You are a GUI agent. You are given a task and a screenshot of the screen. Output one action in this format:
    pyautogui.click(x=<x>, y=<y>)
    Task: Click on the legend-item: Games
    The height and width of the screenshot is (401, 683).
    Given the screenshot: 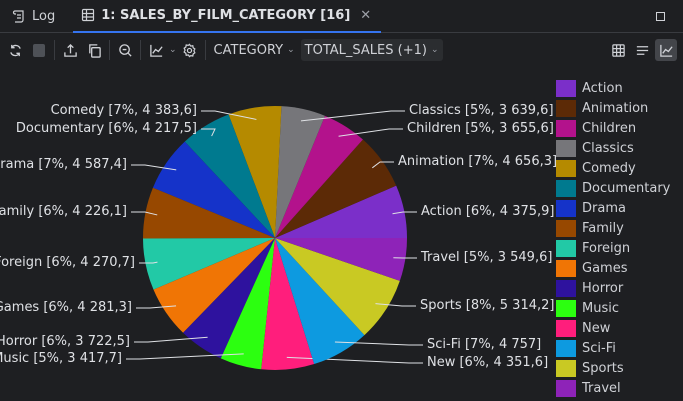 What is the action you would take?
    pyautogui.click(x=613, y=268)
    